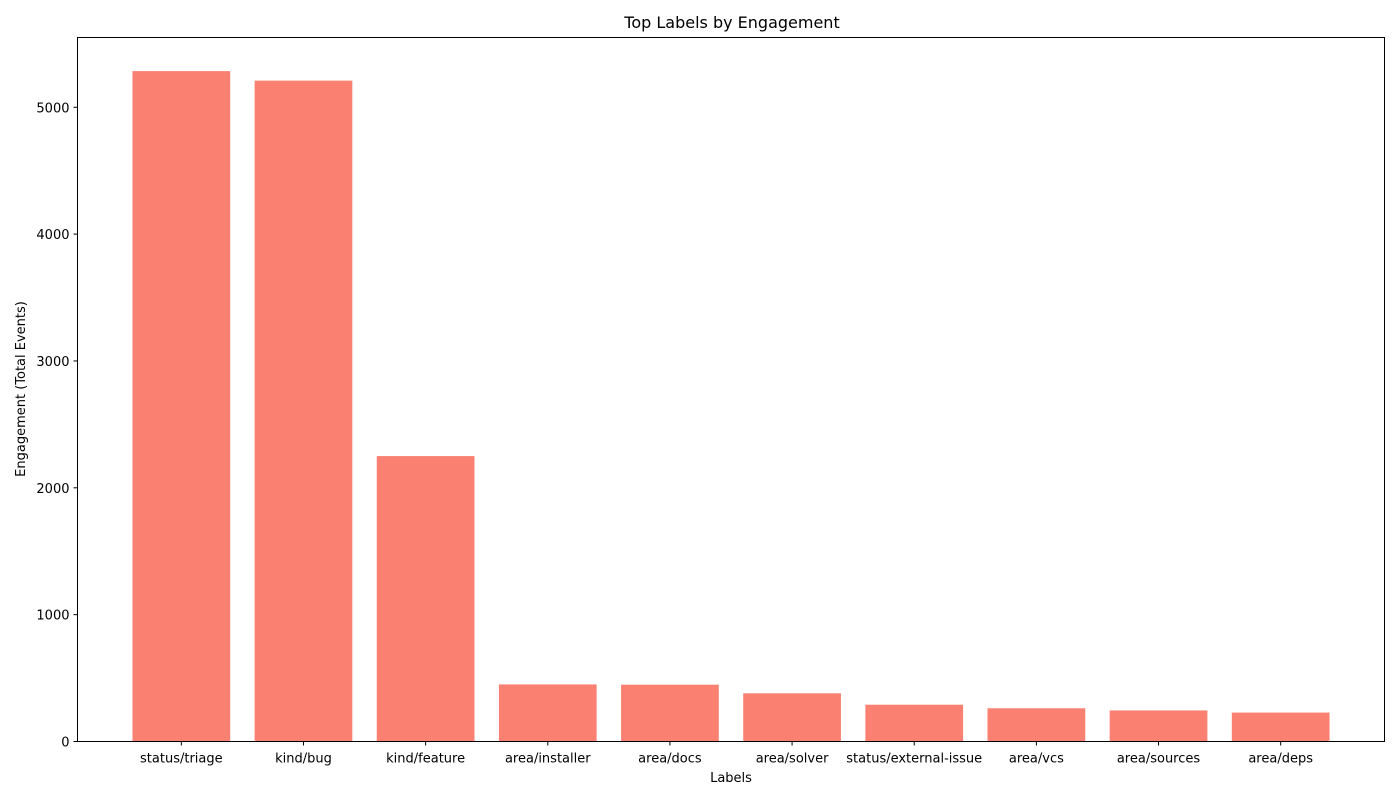  I want to click on x-tick-label: area/solver, so click(792, 759).